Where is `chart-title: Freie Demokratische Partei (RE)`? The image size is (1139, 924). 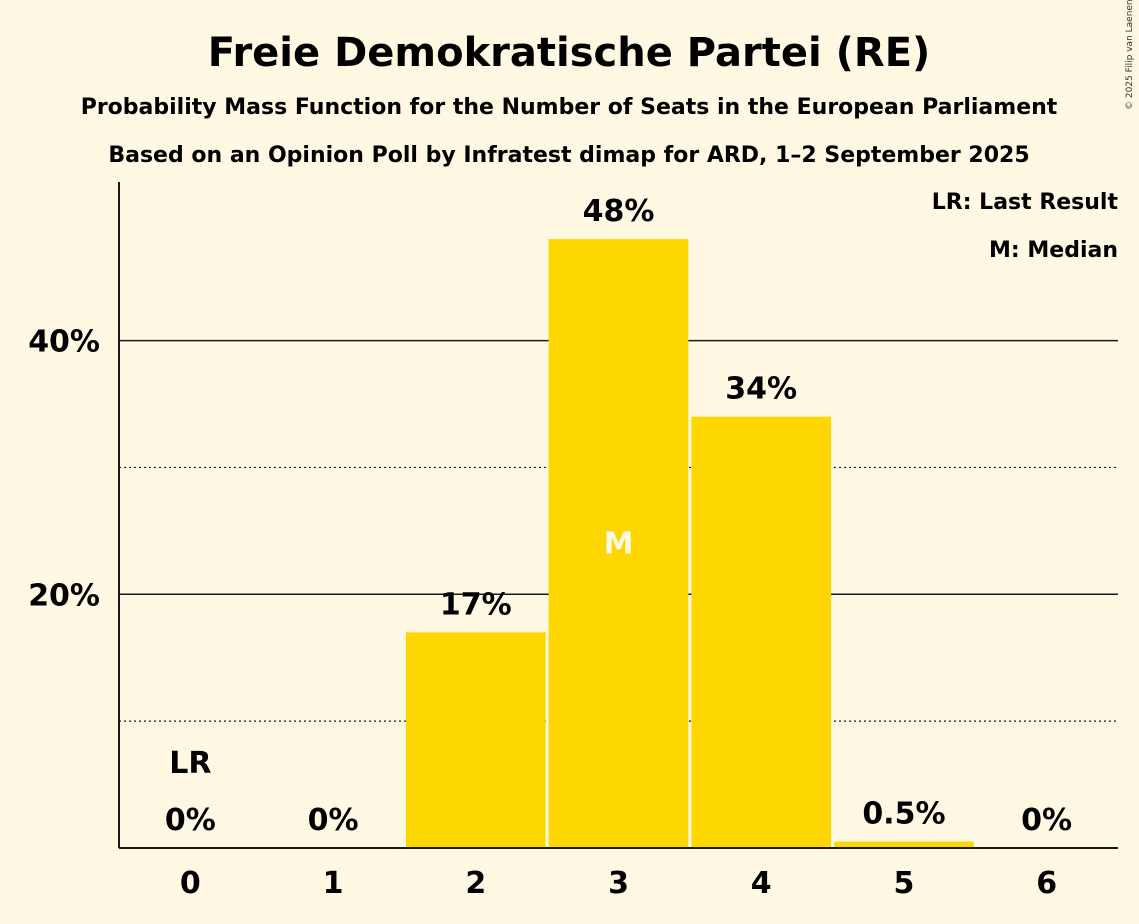
chart-title: Freie Demokratische Partei (RE) is located at coordinates (569, 53).